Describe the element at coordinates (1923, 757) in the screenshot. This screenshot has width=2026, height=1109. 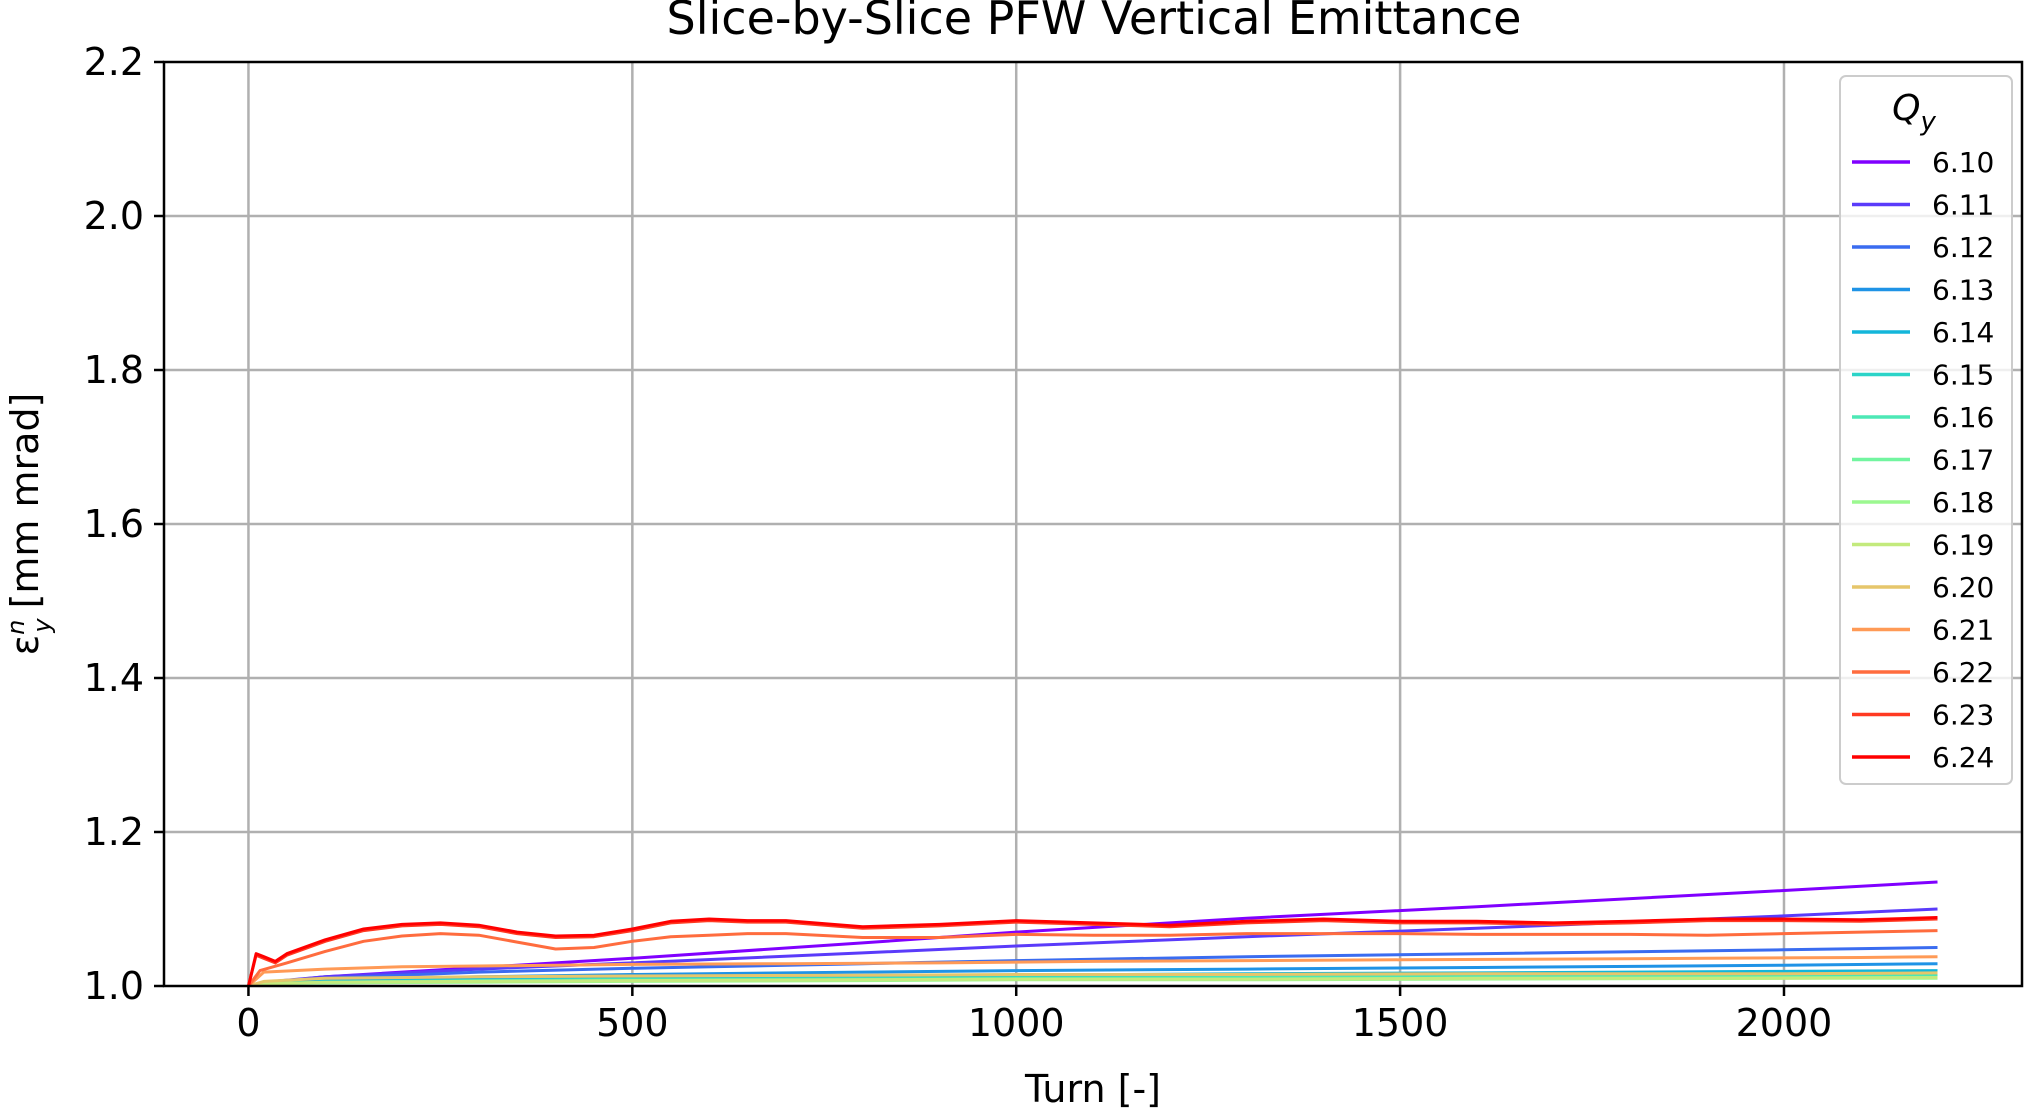
I see `legend-item: 6.24` at that location.